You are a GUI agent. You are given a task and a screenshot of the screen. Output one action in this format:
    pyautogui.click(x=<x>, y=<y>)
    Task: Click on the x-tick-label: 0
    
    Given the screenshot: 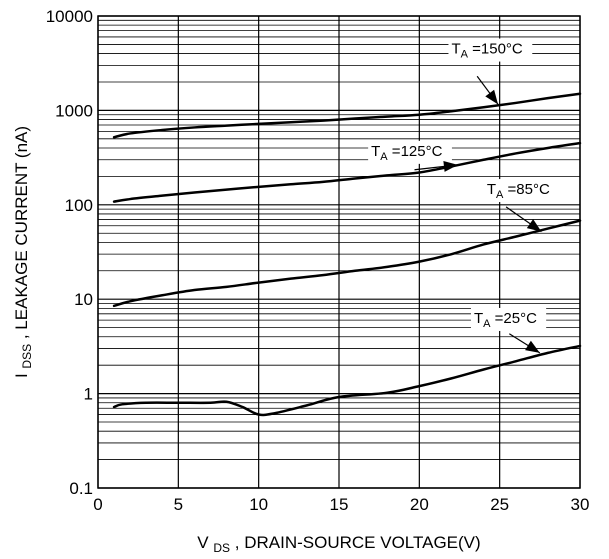 What is the action you would take?
    pyautogui.click(x=97, y=504)
    